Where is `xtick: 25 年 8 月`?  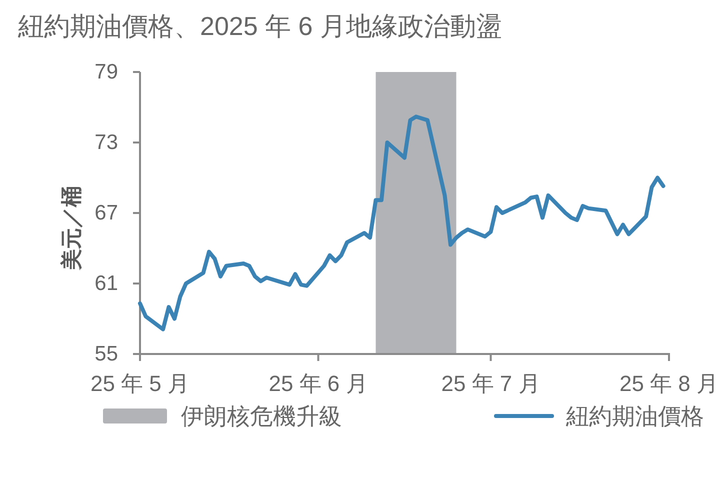 xtick: 25 年 8 月 is located at coordinates (669, 383).